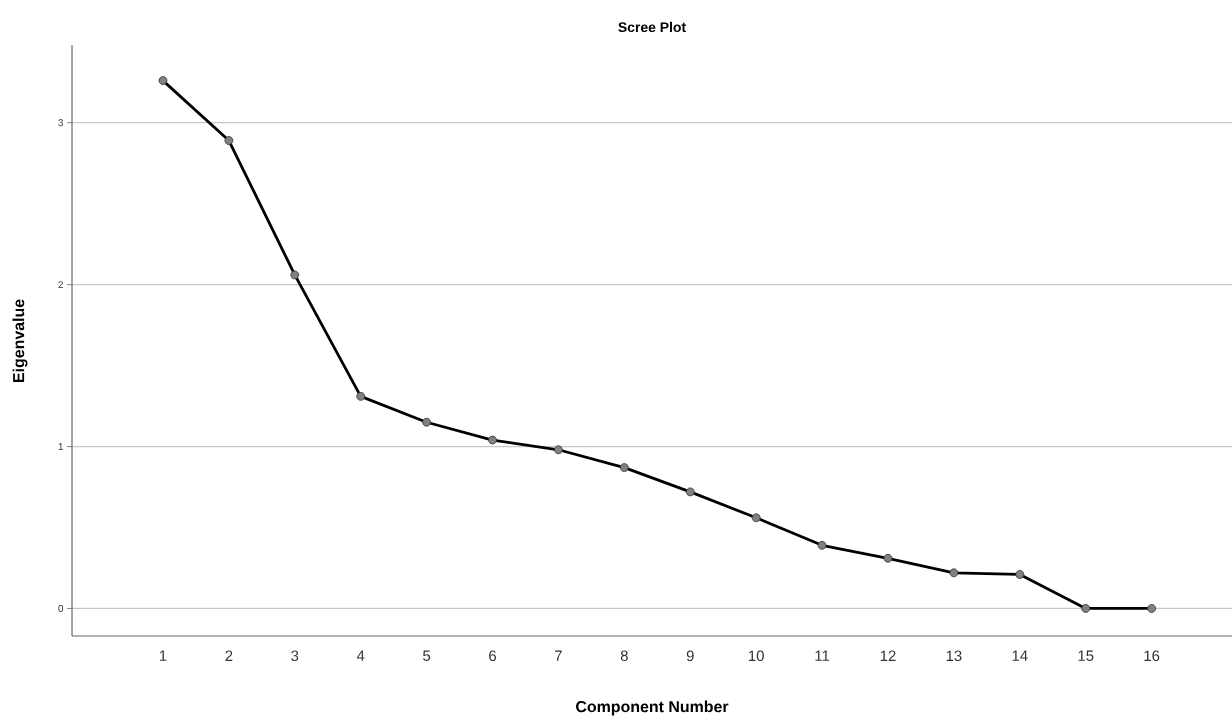 This screenshot has height=720, width=1232. Describe the element at coordinates (624, 656) in the screenshot. I see `x-tick-label: 8` at that location.